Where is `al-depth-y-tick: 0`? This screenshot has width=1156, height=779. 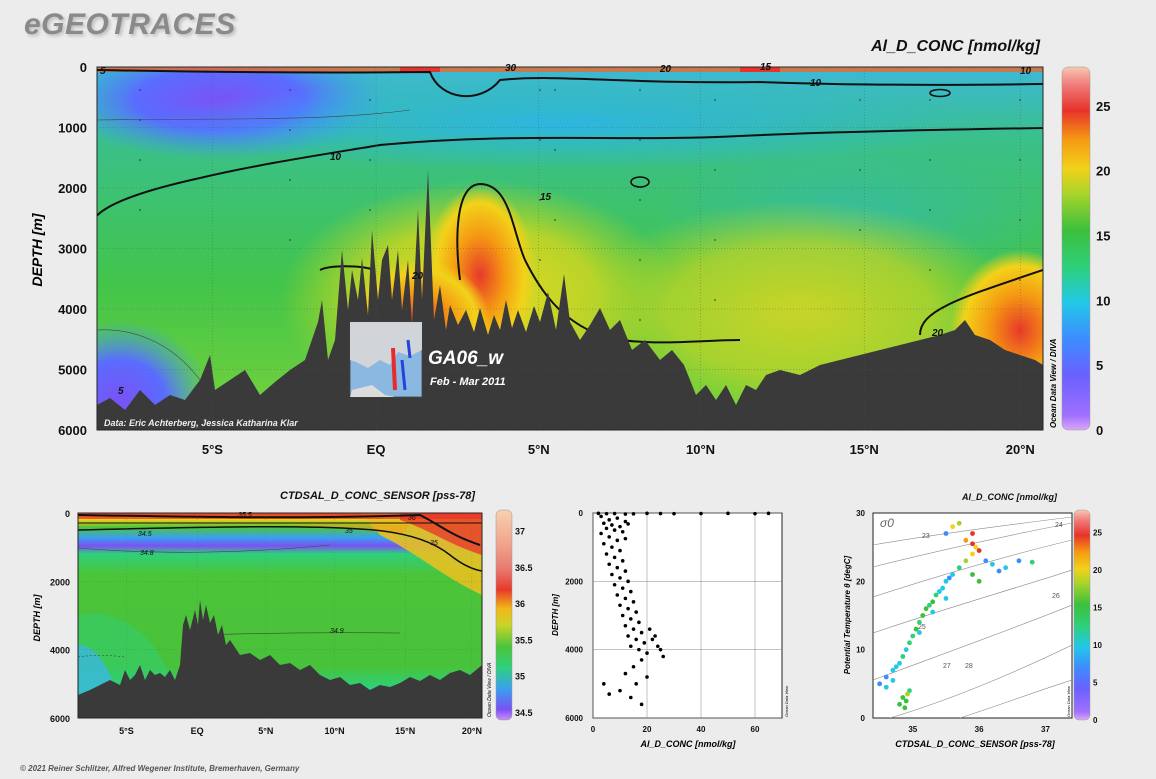 al-depth-y-tick: 0 is located at coordinates (581, 513).